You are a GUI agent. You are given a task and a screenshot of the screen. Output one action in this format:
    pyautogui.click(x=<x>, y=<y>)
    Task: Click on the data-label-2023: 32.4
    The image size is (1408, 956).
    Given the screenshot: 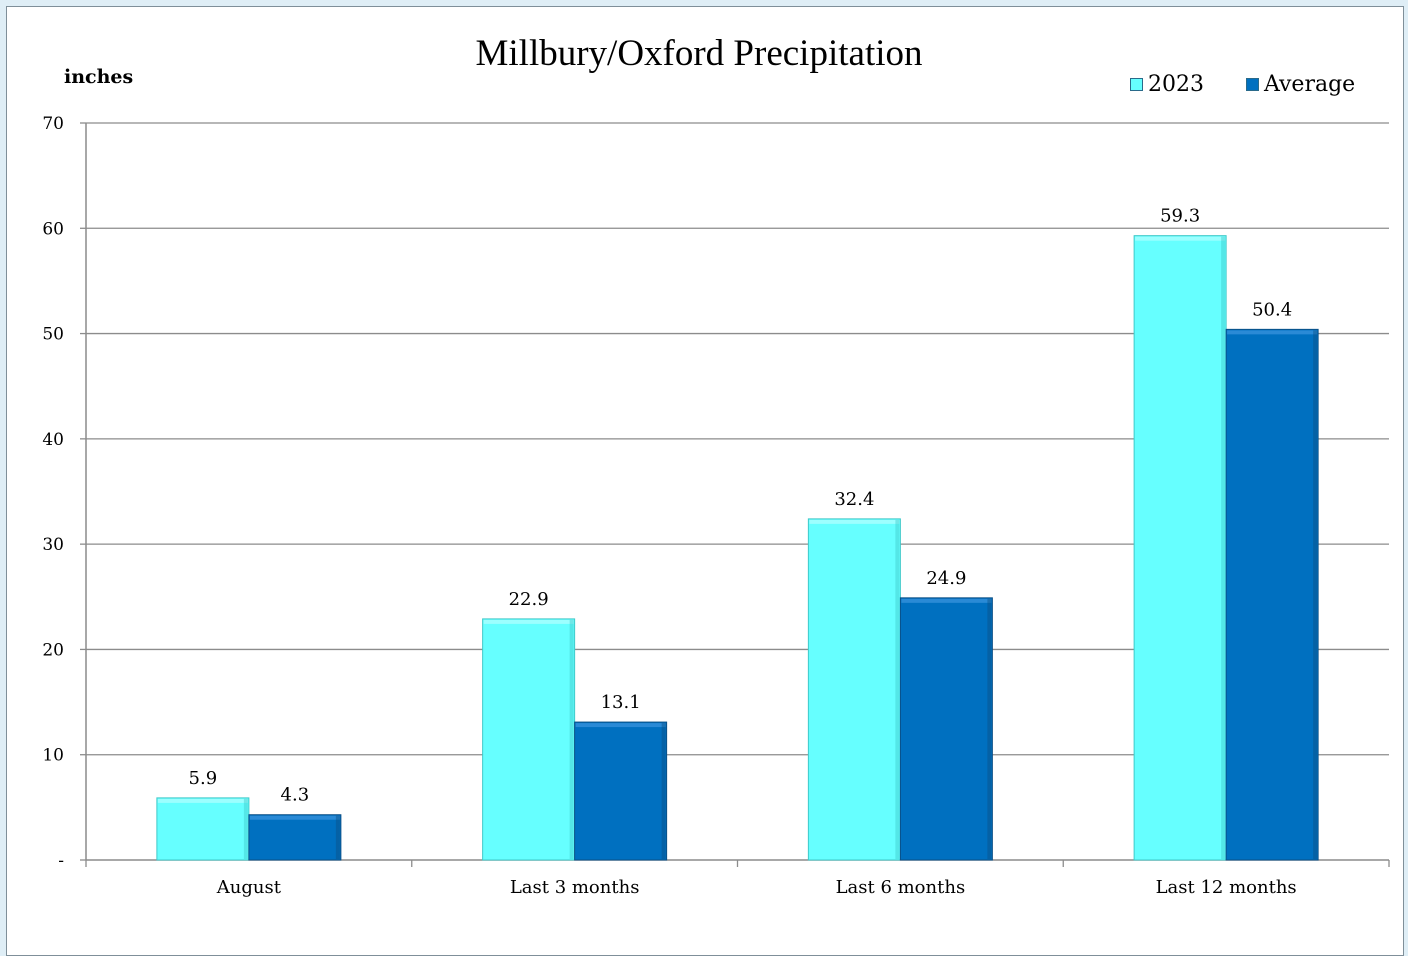 What is the action you would take?
    pyautogui.click(x=854, y=499)
    